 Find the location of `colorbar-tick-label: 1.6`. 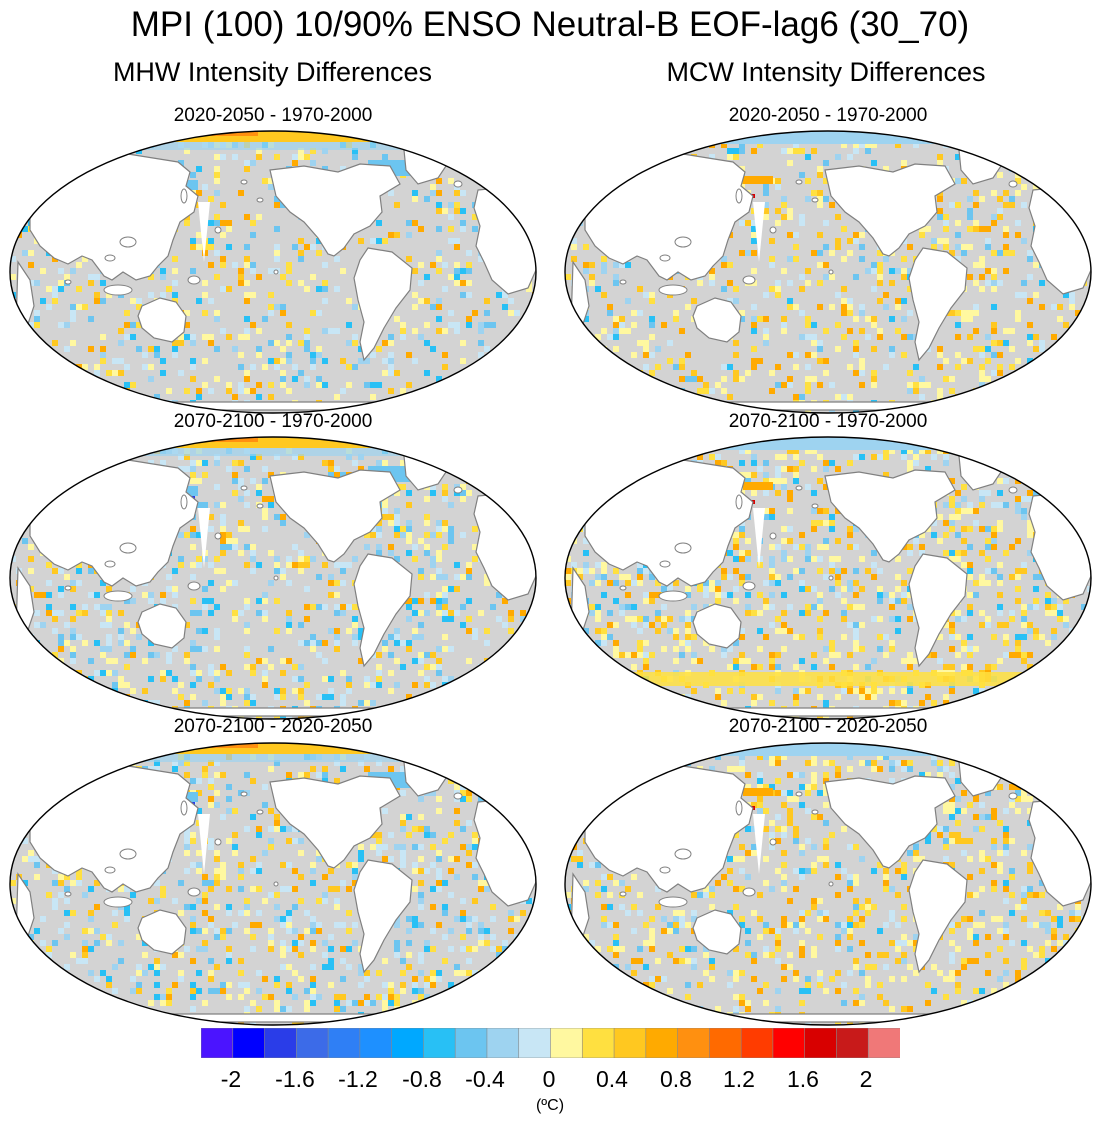

colorbar-tick-label: 1.6 is located at coordinates (803, 1079).